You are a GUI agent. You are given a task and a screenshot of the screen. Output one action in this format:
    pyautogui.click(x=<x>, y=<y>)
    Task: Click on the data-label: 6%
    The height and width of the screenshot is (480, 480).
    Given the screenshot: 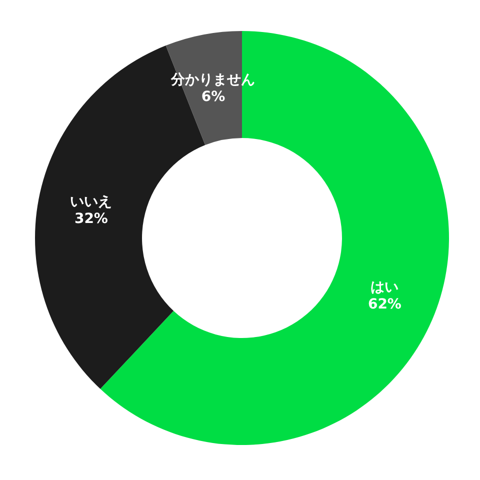 What is the action you would take?
    pyautogui.click(x=213, y=97)
    